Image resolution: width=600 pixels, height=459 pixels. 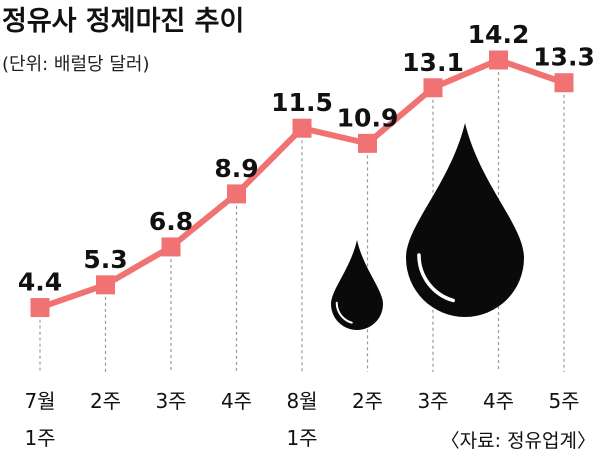 I want to click on data-label: 4.4, so click(x=40, y=282).